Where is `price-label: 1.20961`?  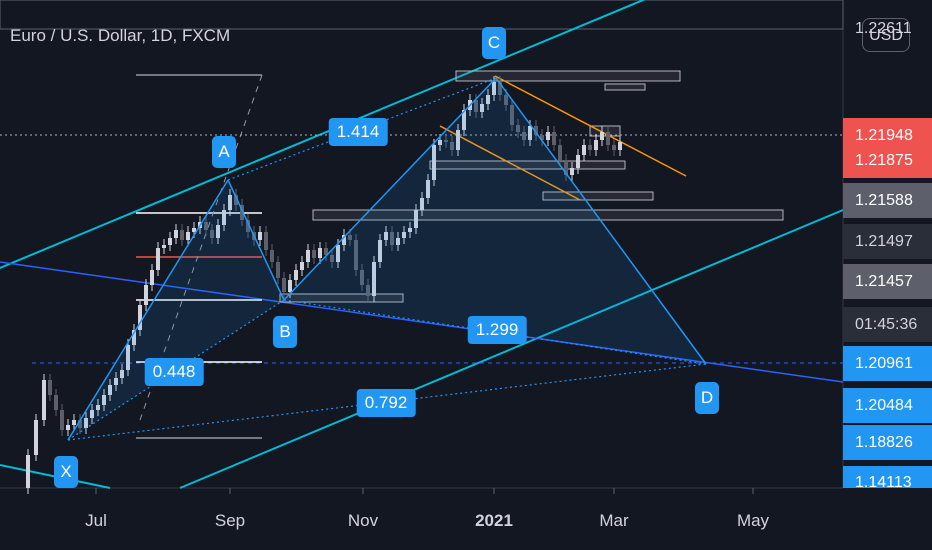 price-label: 1.20961 is located at coordinates (887, 363).